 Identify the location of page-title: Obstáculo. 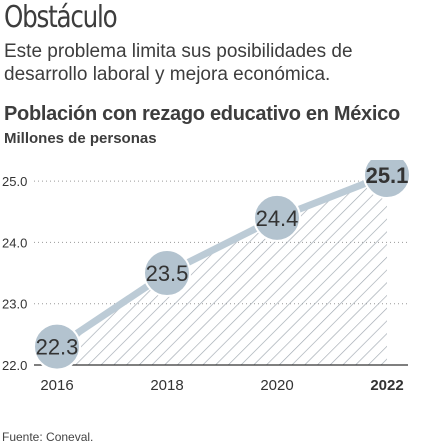
(61, 17).